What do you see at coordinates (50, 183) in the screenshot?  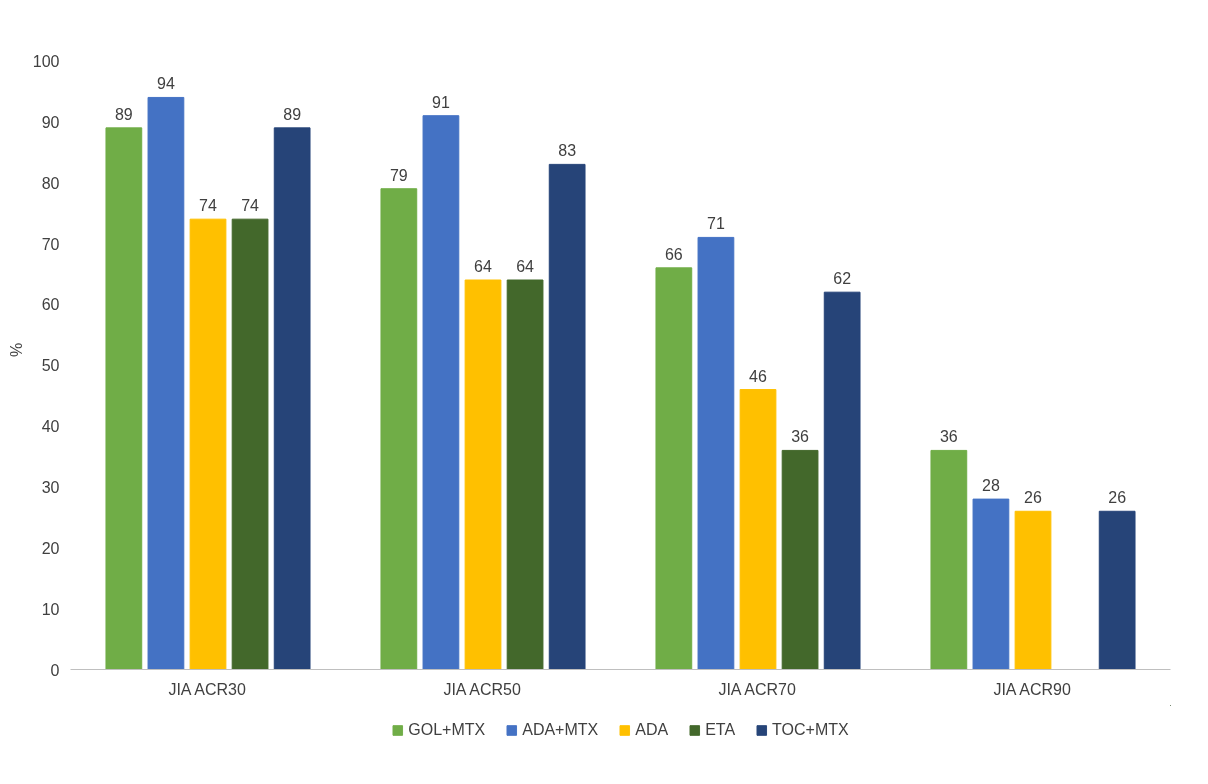 I see `y-tick-label: 80` at bounding box center [50, 183].